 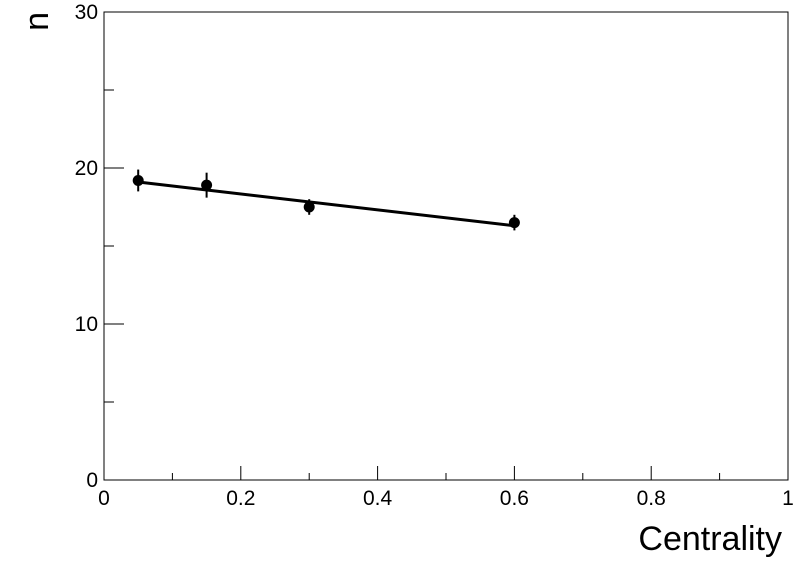 I want to click on y-tick-label: 0, so click(x=92, y=480).